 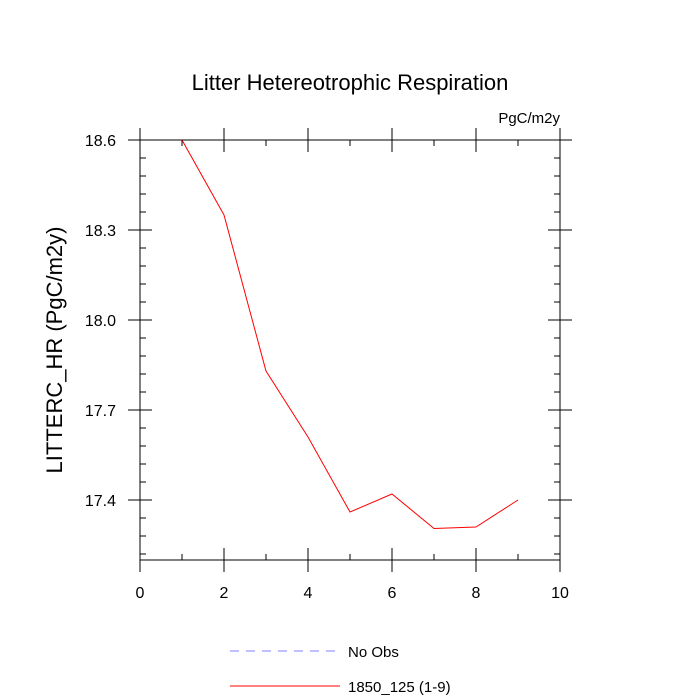 I want to click on legend-label-no-obs: No Obs, so click(x=373, y=652).